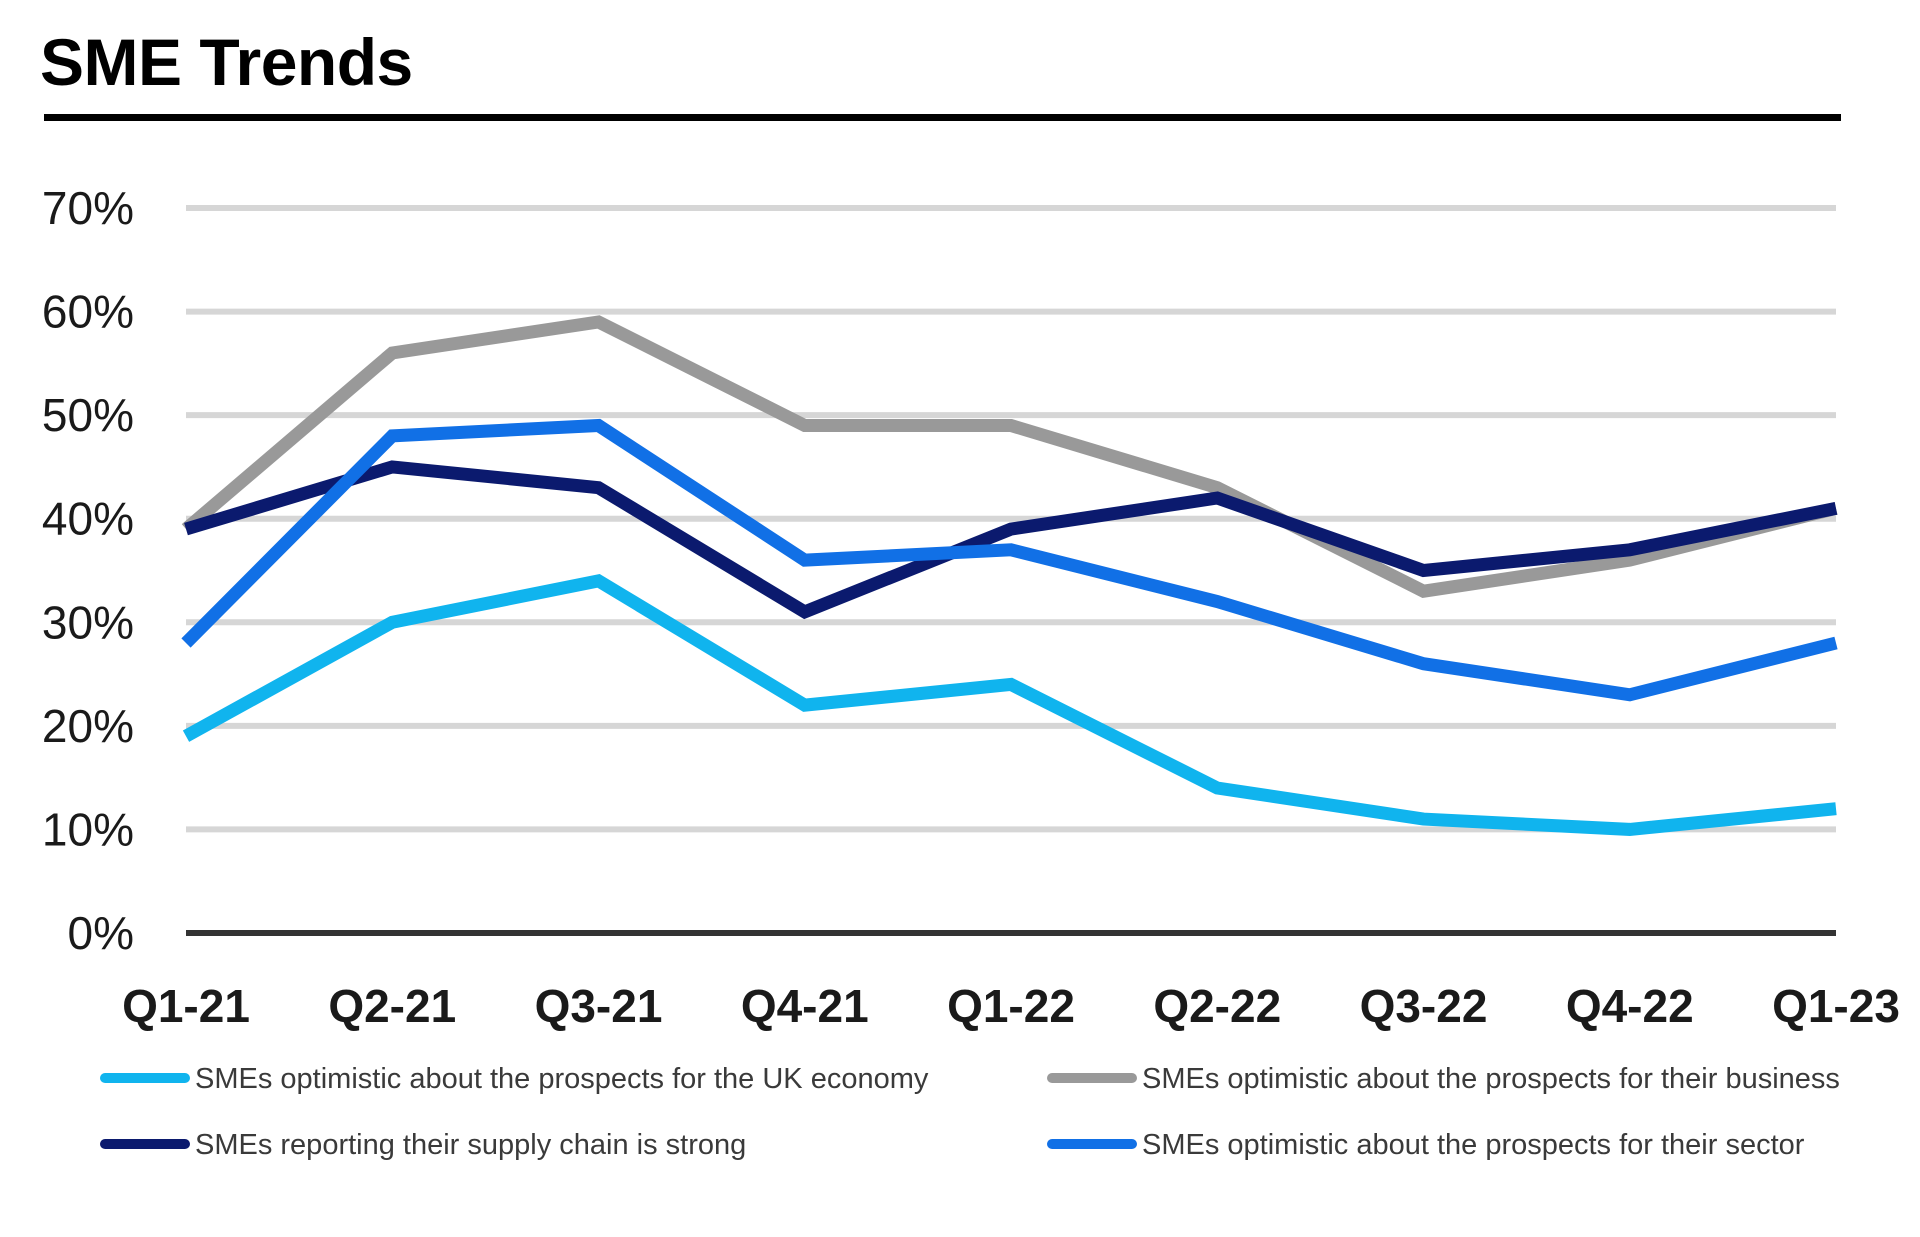 The image size is (1920, 1237). What do you see at coordinates (88, 208) in the screenshot?
I see `y-tick-label: 70%` at bounding box center [88, 208].